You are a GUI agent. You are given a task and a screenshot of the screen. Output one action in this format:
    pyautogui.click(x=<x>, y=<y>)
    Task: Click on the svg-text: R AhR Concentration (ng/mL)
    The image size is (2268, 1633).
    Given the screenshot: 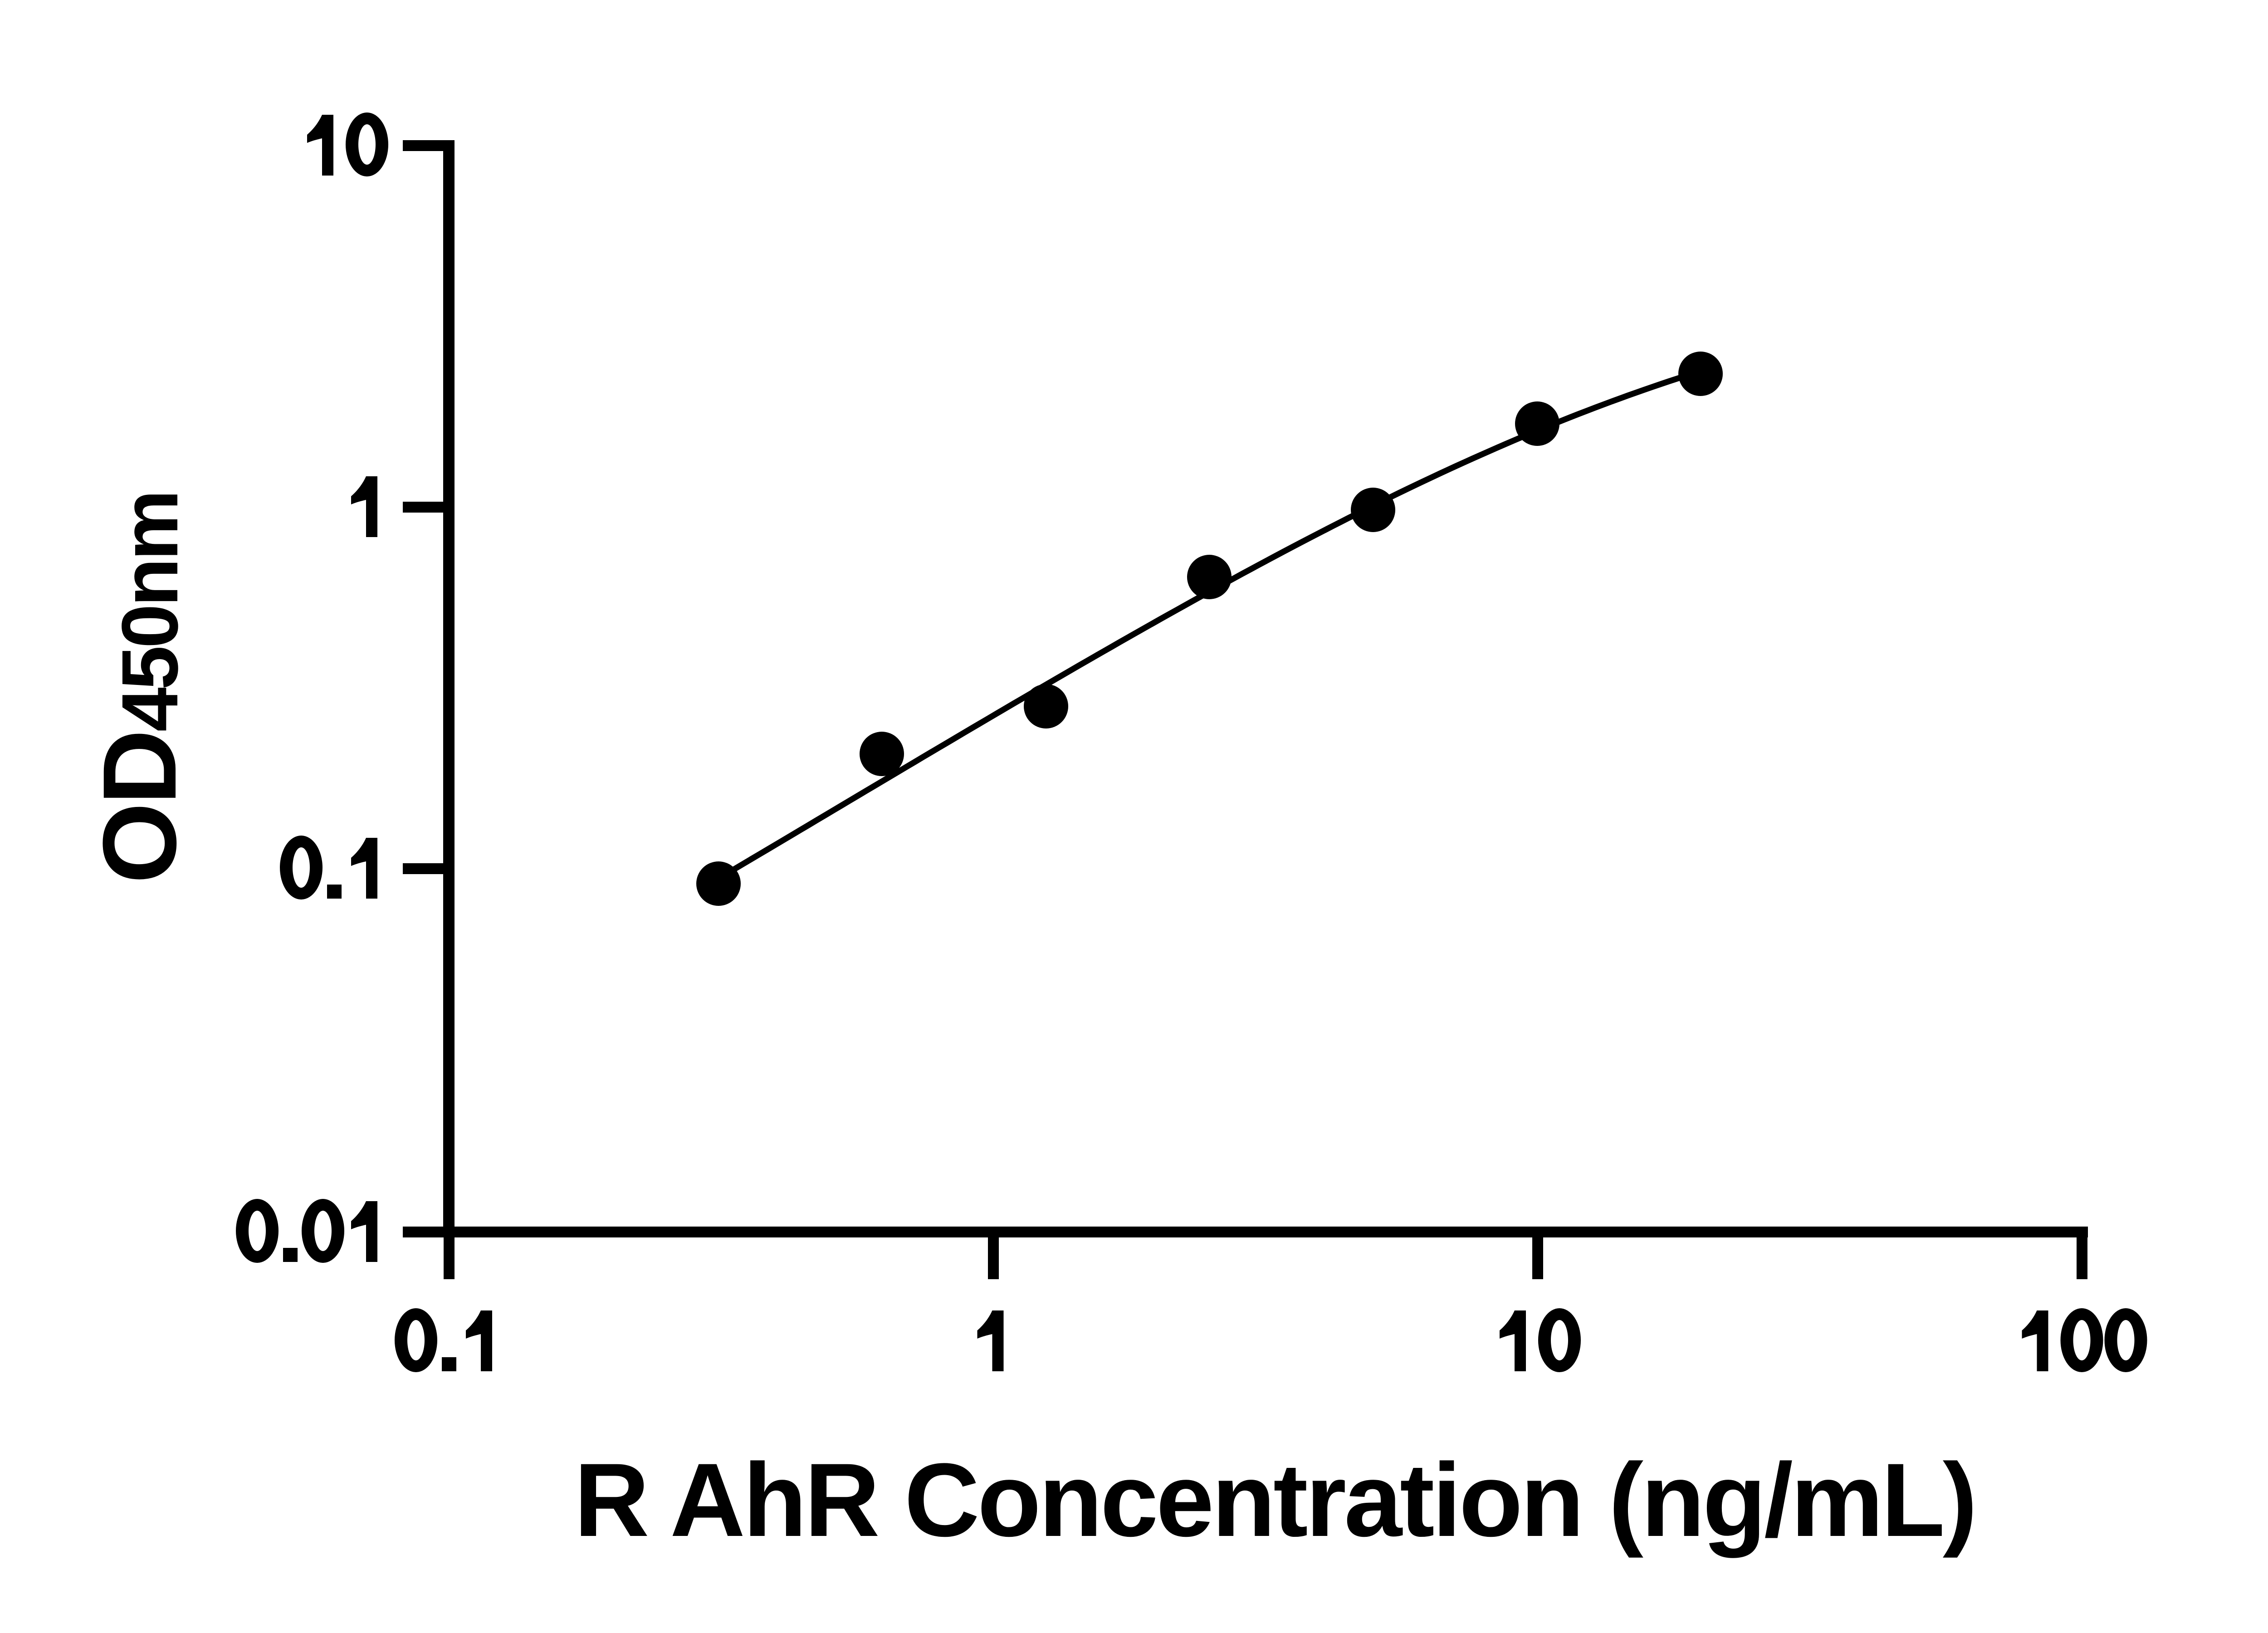 What is the action you would take?
    pyautogui.click(x=1275, y=1500)
    